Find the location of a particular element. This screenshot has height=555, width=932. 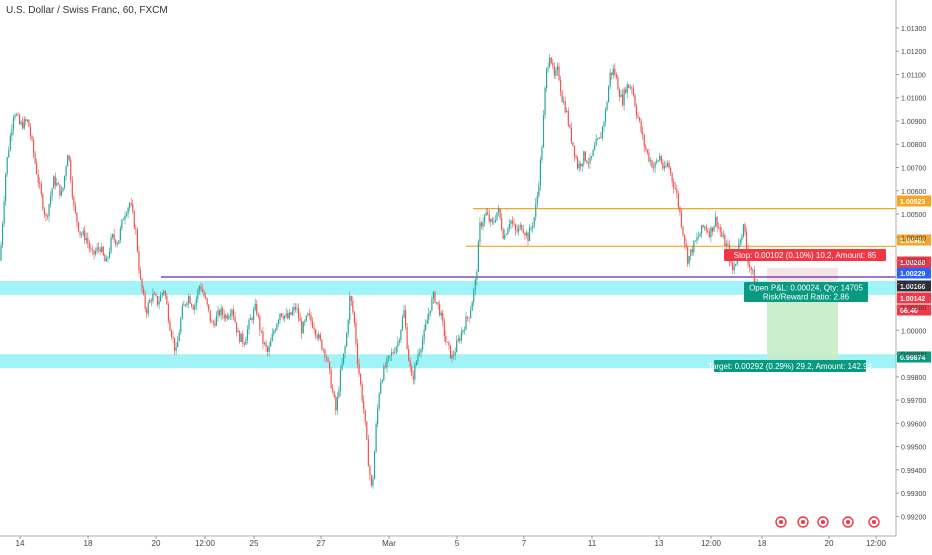

price-tick-label: 1.00500 is located at coordinates (913, 215).